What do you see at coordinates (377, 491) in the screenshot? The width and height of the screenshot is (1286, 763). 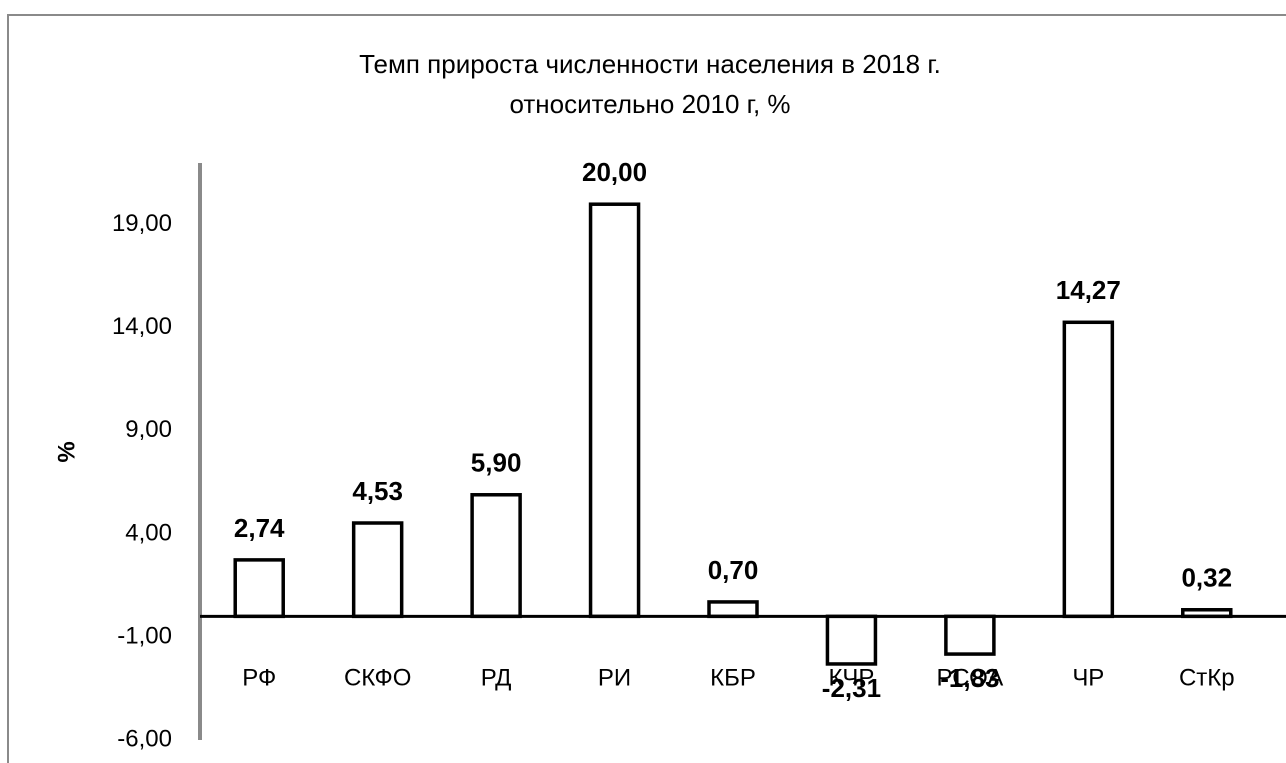 I see `data-label: 4,53` at bounding box center [377, 491].